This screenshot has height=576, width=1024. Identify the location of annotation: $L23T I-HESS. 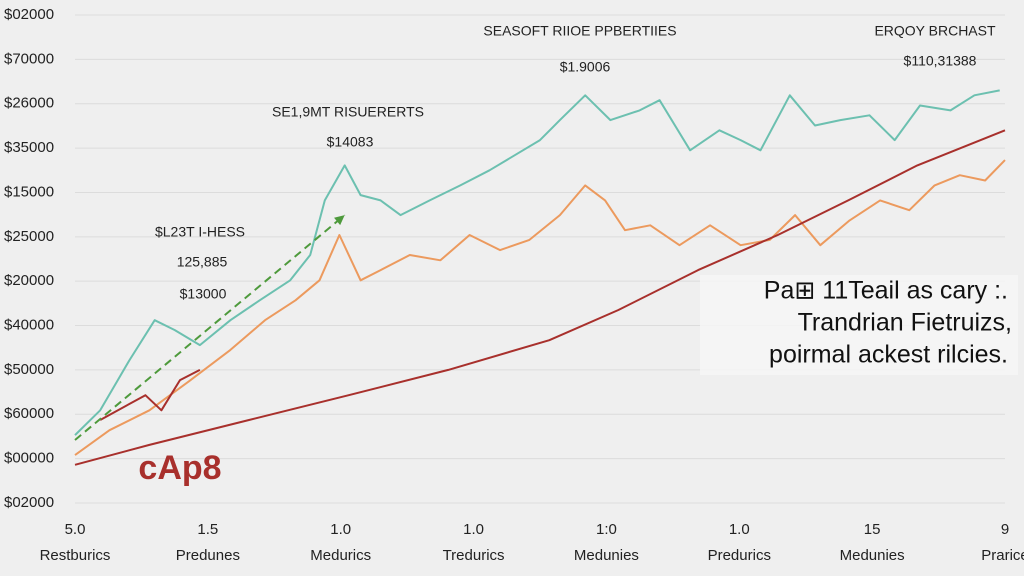
(200, 232).